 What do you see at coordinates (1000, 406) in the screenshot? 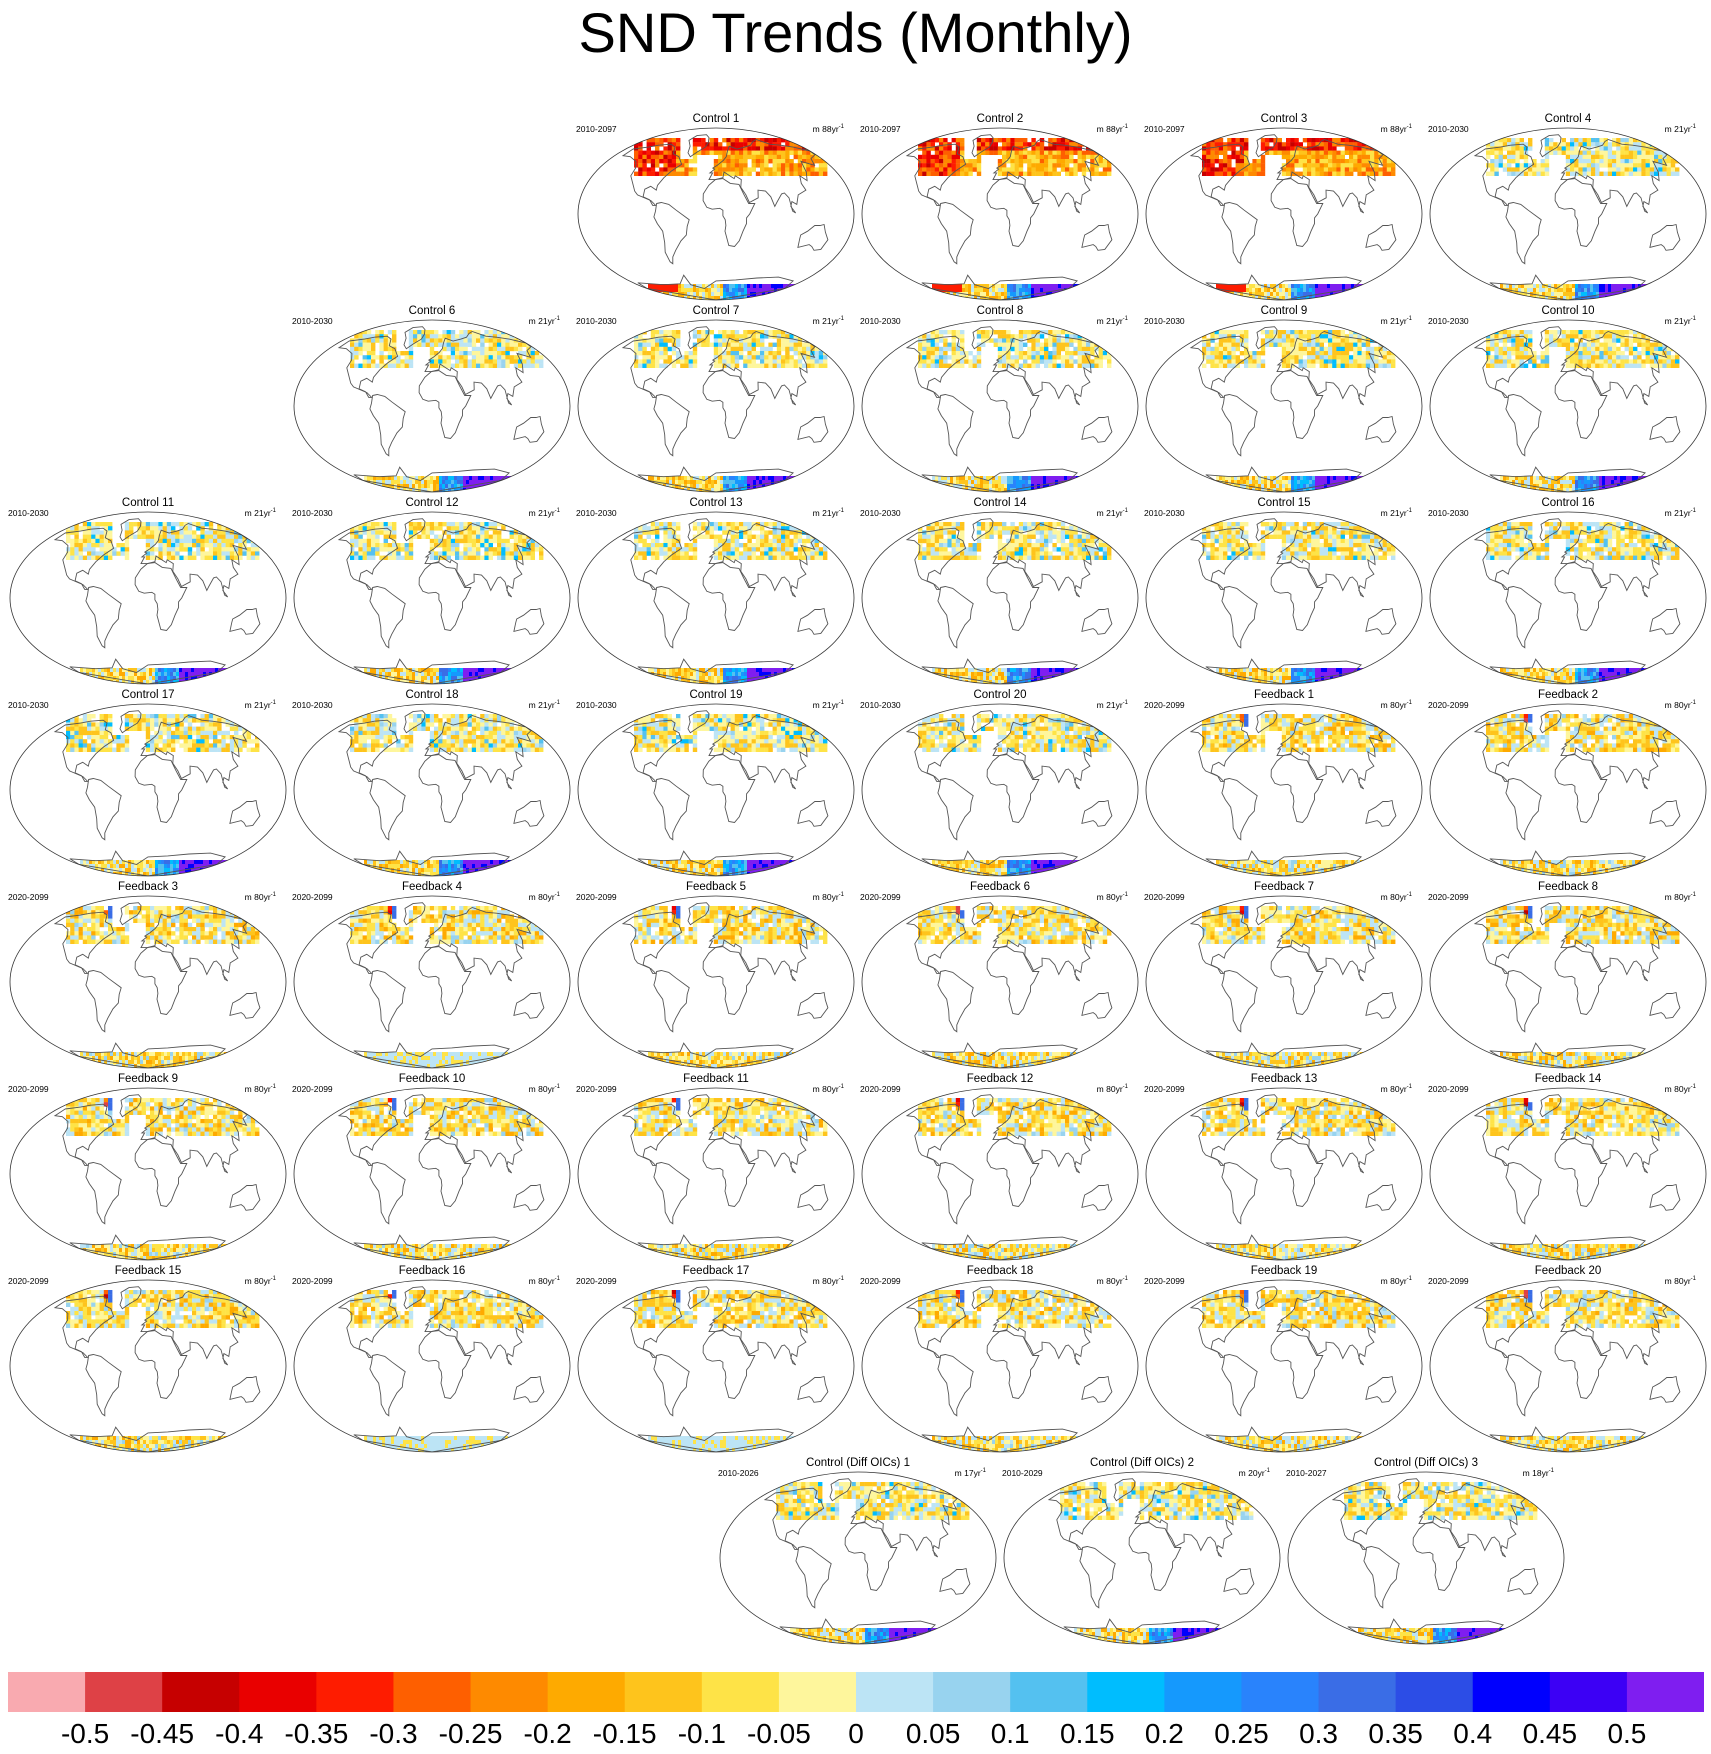
I see `map-border` at bounding box center [1000, 406].